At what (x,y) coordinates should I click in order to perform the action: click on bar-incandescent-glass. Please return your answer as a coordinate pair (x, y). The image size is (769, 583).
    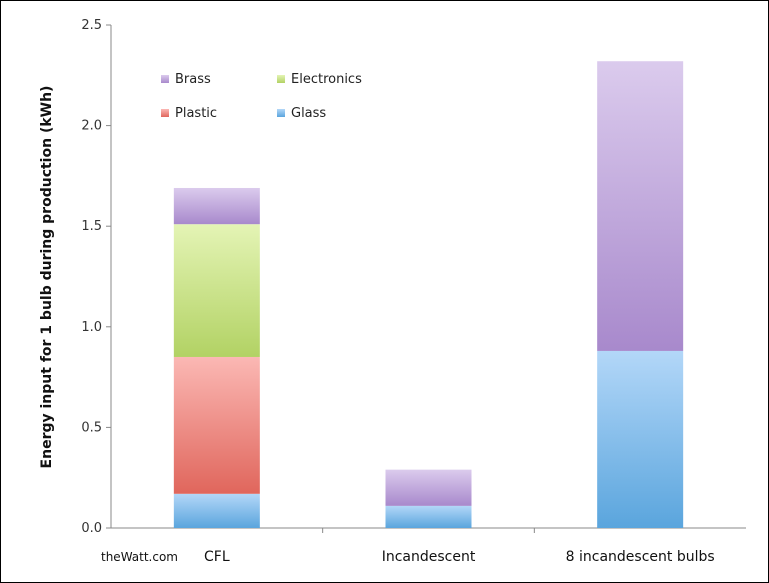
    Looking at the image, I should click on (428, 516).